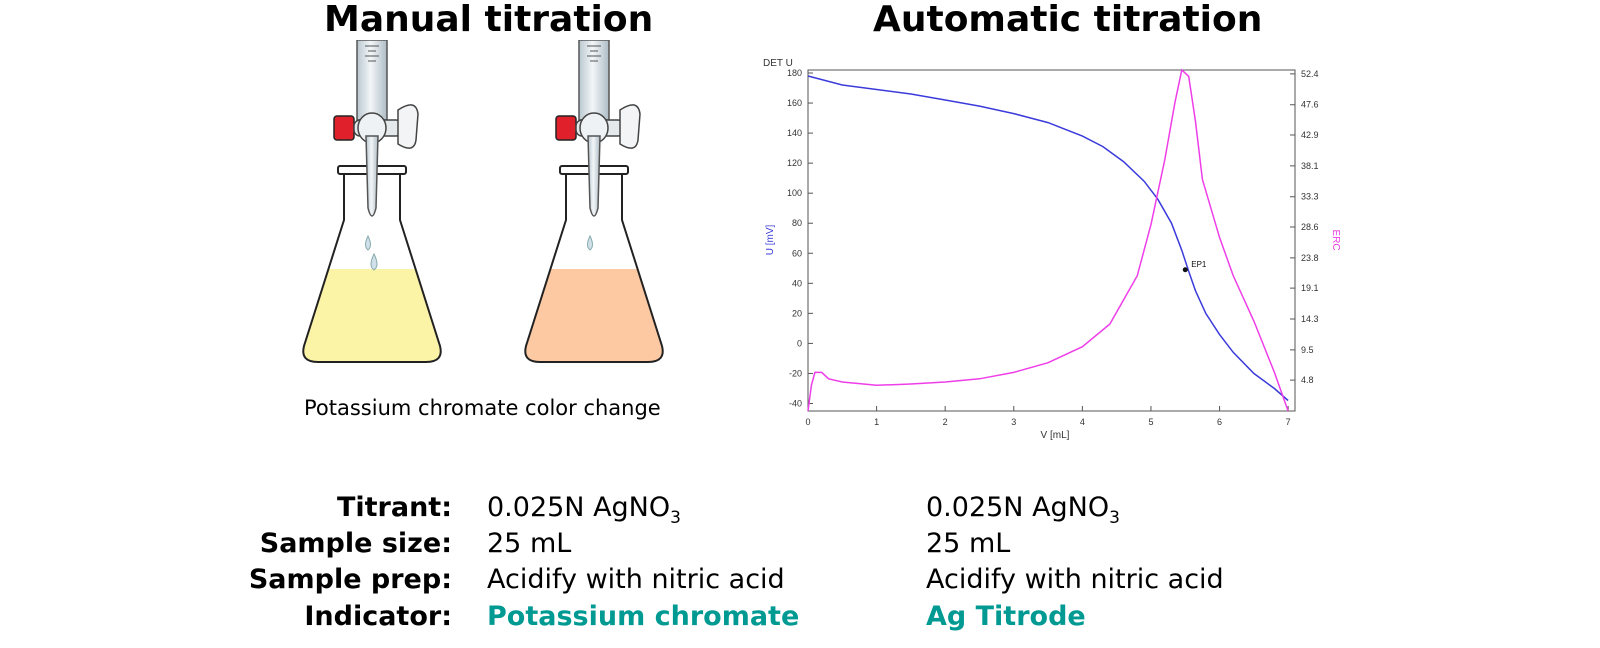 The image size is (1600, 648). Describe the element at coordinates (795, 403) in the screenshot. I see `y-tick-label: -40` at that location.